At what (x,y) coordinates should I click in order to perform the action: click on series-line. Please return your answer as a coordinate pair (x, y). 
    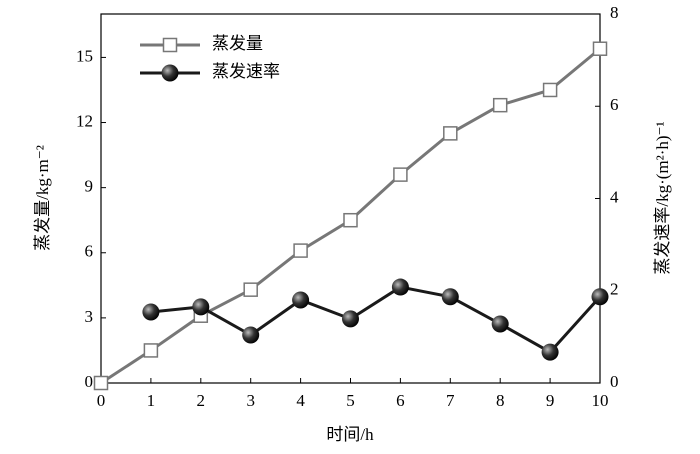
    Looking at the image, I should click on (376, 319).